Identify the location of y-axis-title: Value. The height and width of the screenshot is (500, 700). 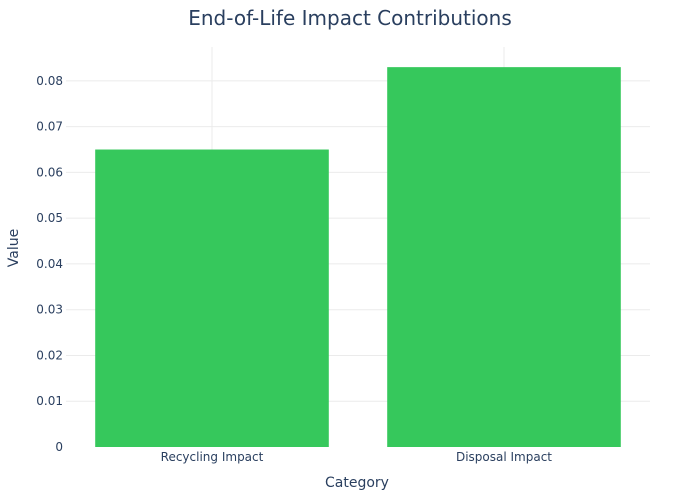
(14, 248).